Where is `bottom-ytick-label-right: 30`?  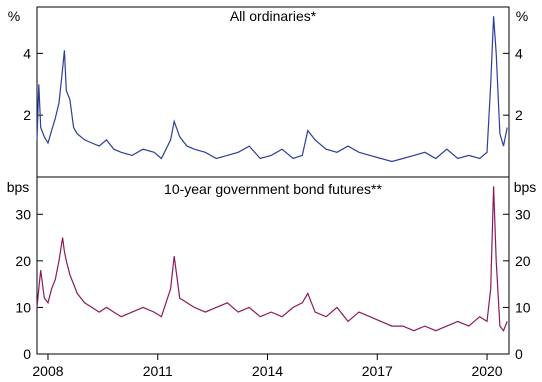 bottom-ytick-label-right: 30 is located at coordinates (523, 214).